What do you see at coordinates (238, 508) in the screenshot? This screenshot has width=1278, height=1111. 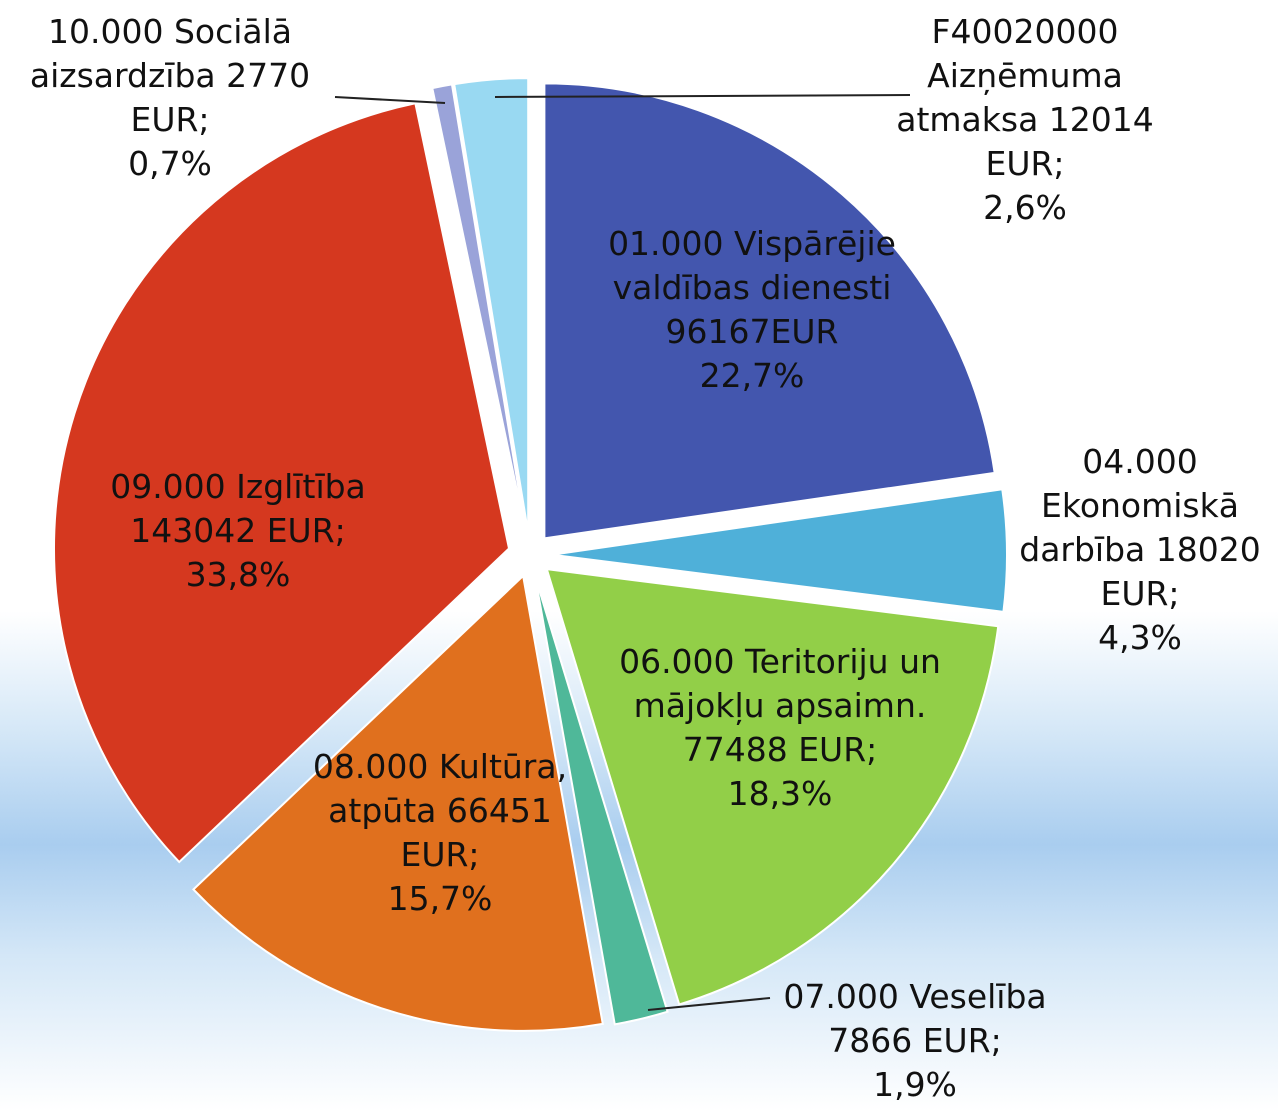 I see `category-label: 09.000 Izglītība 143042 EUR;` at bounding box center [238, 508].